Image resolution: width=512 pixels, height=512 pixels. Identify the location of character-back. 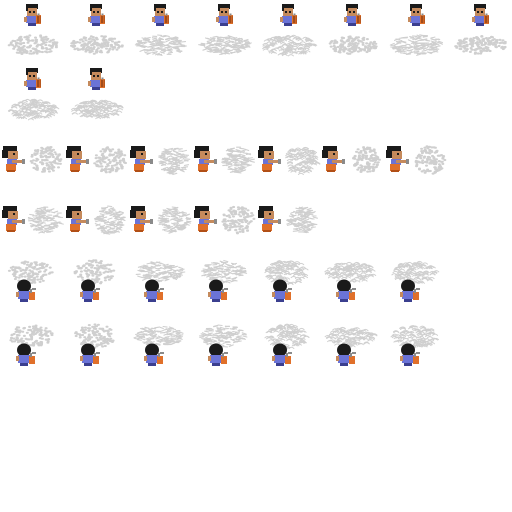
(218, 290).